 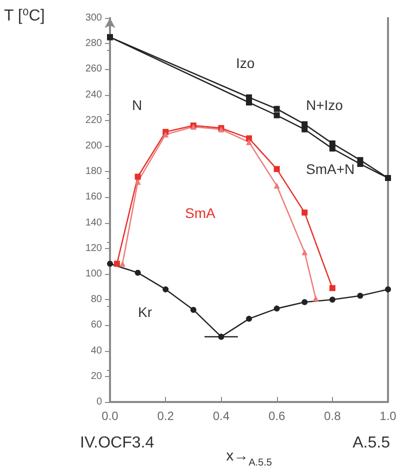 I want to click on y-tick-label: 180, so click(x=93, y=172).